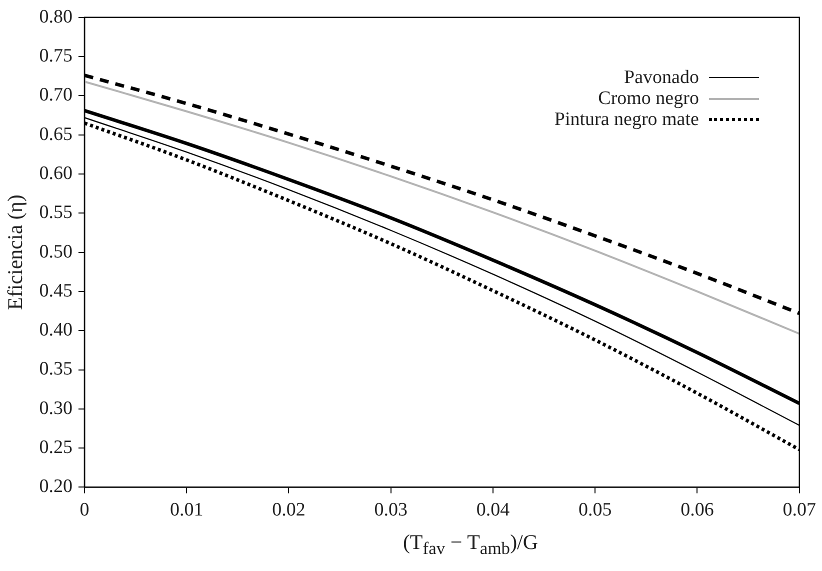 The image size is (822, 571). Describe the element at coordinates (661, 77) in the screenshot. I see `legend-label: Pavonado` at that location.